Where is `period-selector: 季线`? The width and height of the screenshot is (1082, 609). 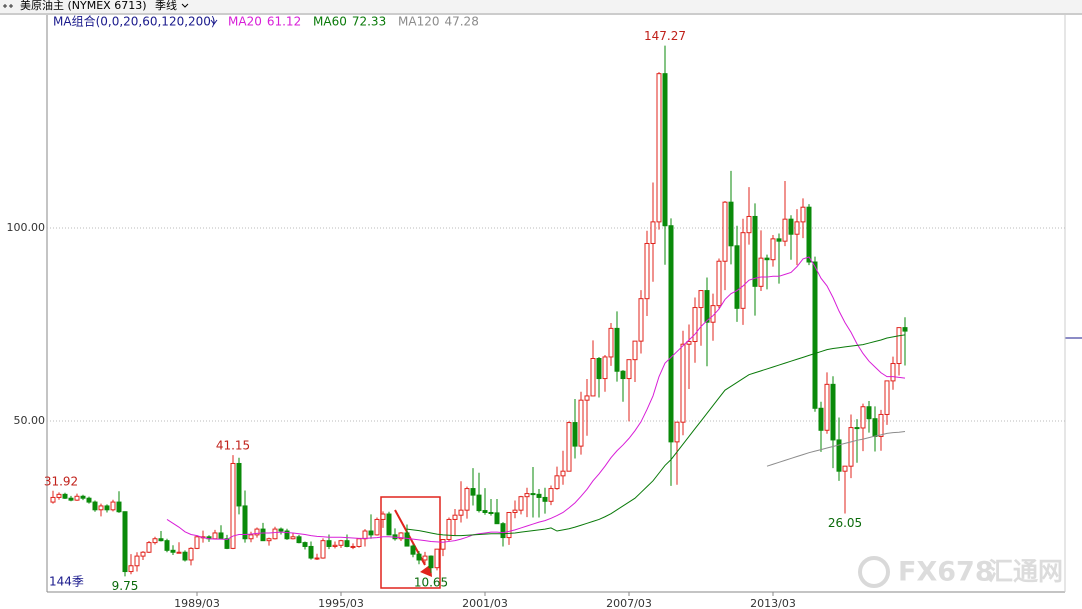
period-selector: 季线 is located at coordinates (166, 6).